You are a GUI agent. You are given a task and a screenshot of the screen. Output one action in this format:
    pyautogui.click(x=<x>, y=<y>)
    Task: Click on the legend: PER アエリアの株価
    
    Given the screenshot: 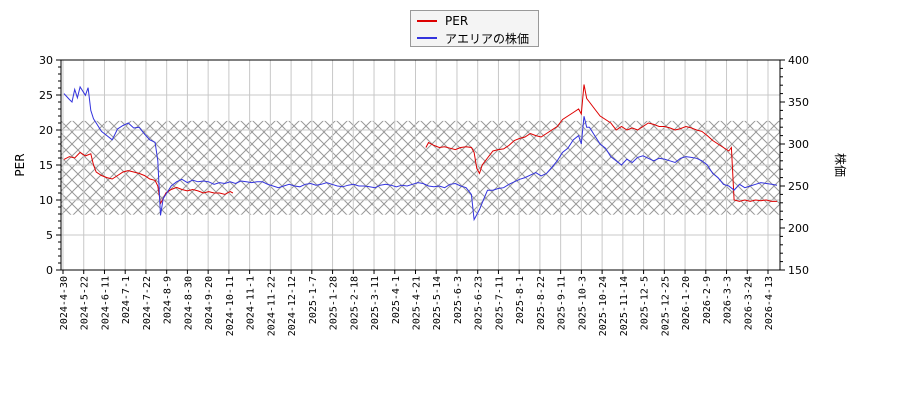 What is the action you would take?
    pyautogui.click(x=474, y=28)
    